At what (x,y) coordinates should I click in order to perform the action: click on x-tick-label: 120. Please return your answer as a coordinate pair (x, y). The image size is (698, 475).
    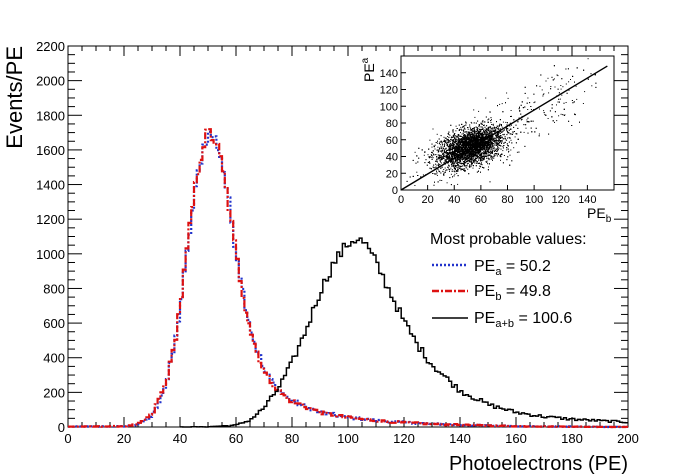
    Looking at the image, I should click on (404, 438).